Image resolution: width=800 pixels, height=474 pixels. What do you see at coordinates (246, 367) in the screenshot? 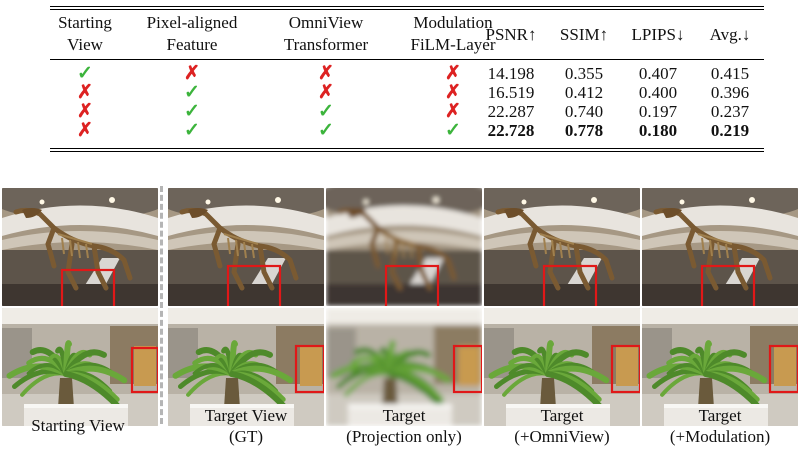
I see `palm-tree-lobby-target-gt-image` at bounding box center [246, 367].